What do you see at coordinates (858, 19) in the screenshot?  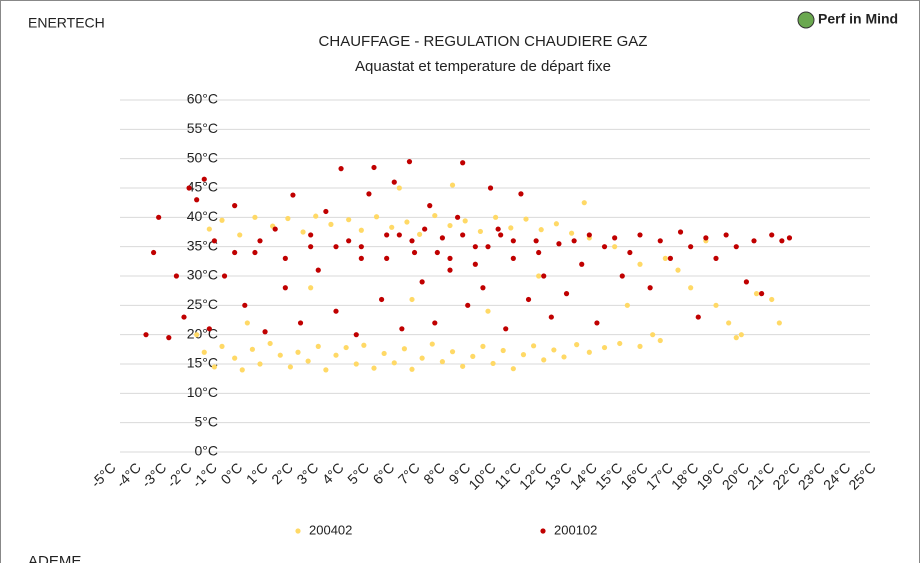 I see `logo: Perf in Mind` at bounding box center [858, 19].